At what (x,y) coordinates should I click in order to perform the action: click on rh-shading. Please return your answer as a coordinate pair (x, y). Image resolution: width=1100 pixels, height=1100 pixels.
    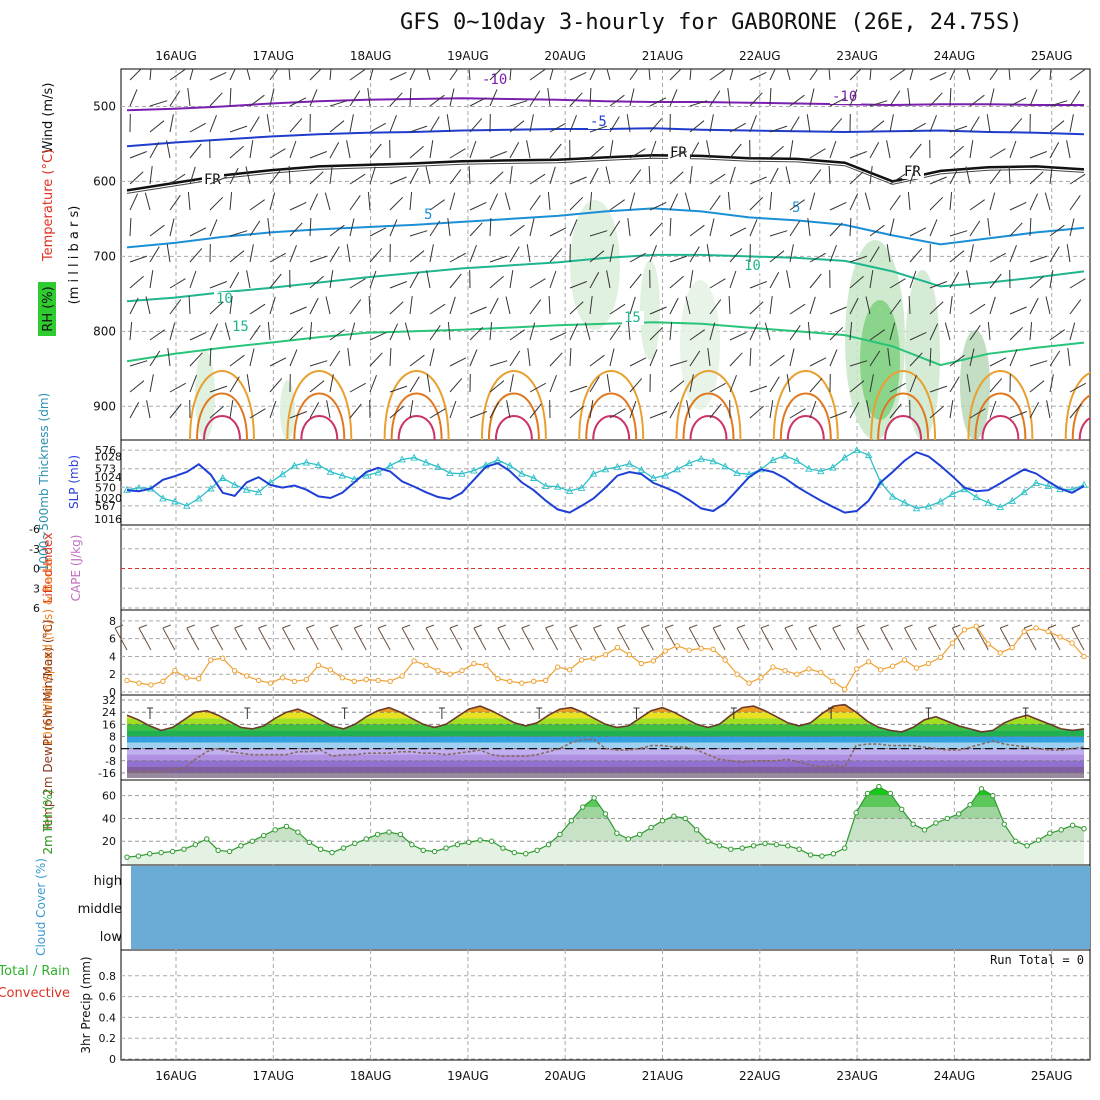
    Looking at the image, I should click on (975, 385).